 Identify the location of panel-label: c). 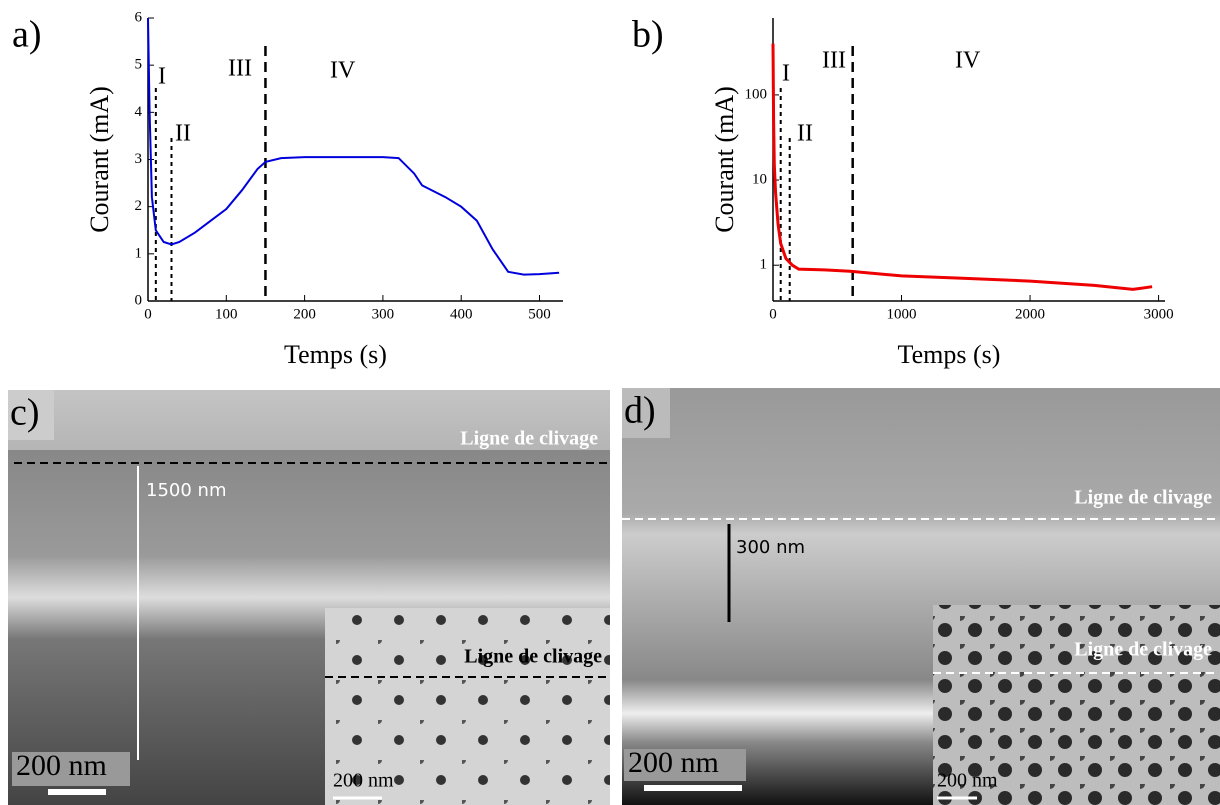
(25, 413).